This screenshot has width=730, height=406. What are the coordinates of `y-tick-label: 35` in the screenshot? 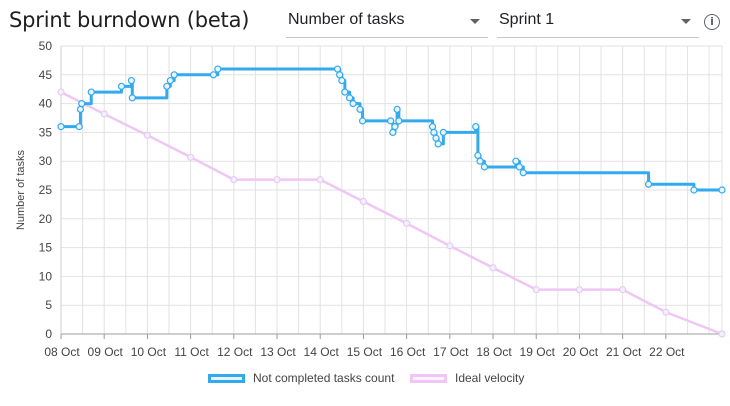 It's located at (46, 132).